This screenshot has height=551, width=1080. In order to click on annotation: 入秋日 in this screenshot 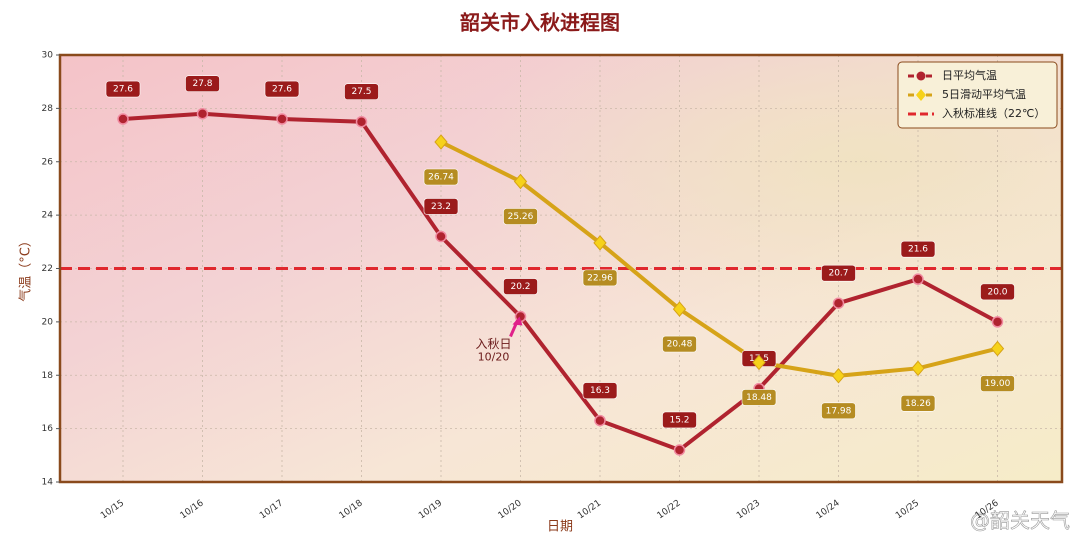, I will do `click(493, 344)`.